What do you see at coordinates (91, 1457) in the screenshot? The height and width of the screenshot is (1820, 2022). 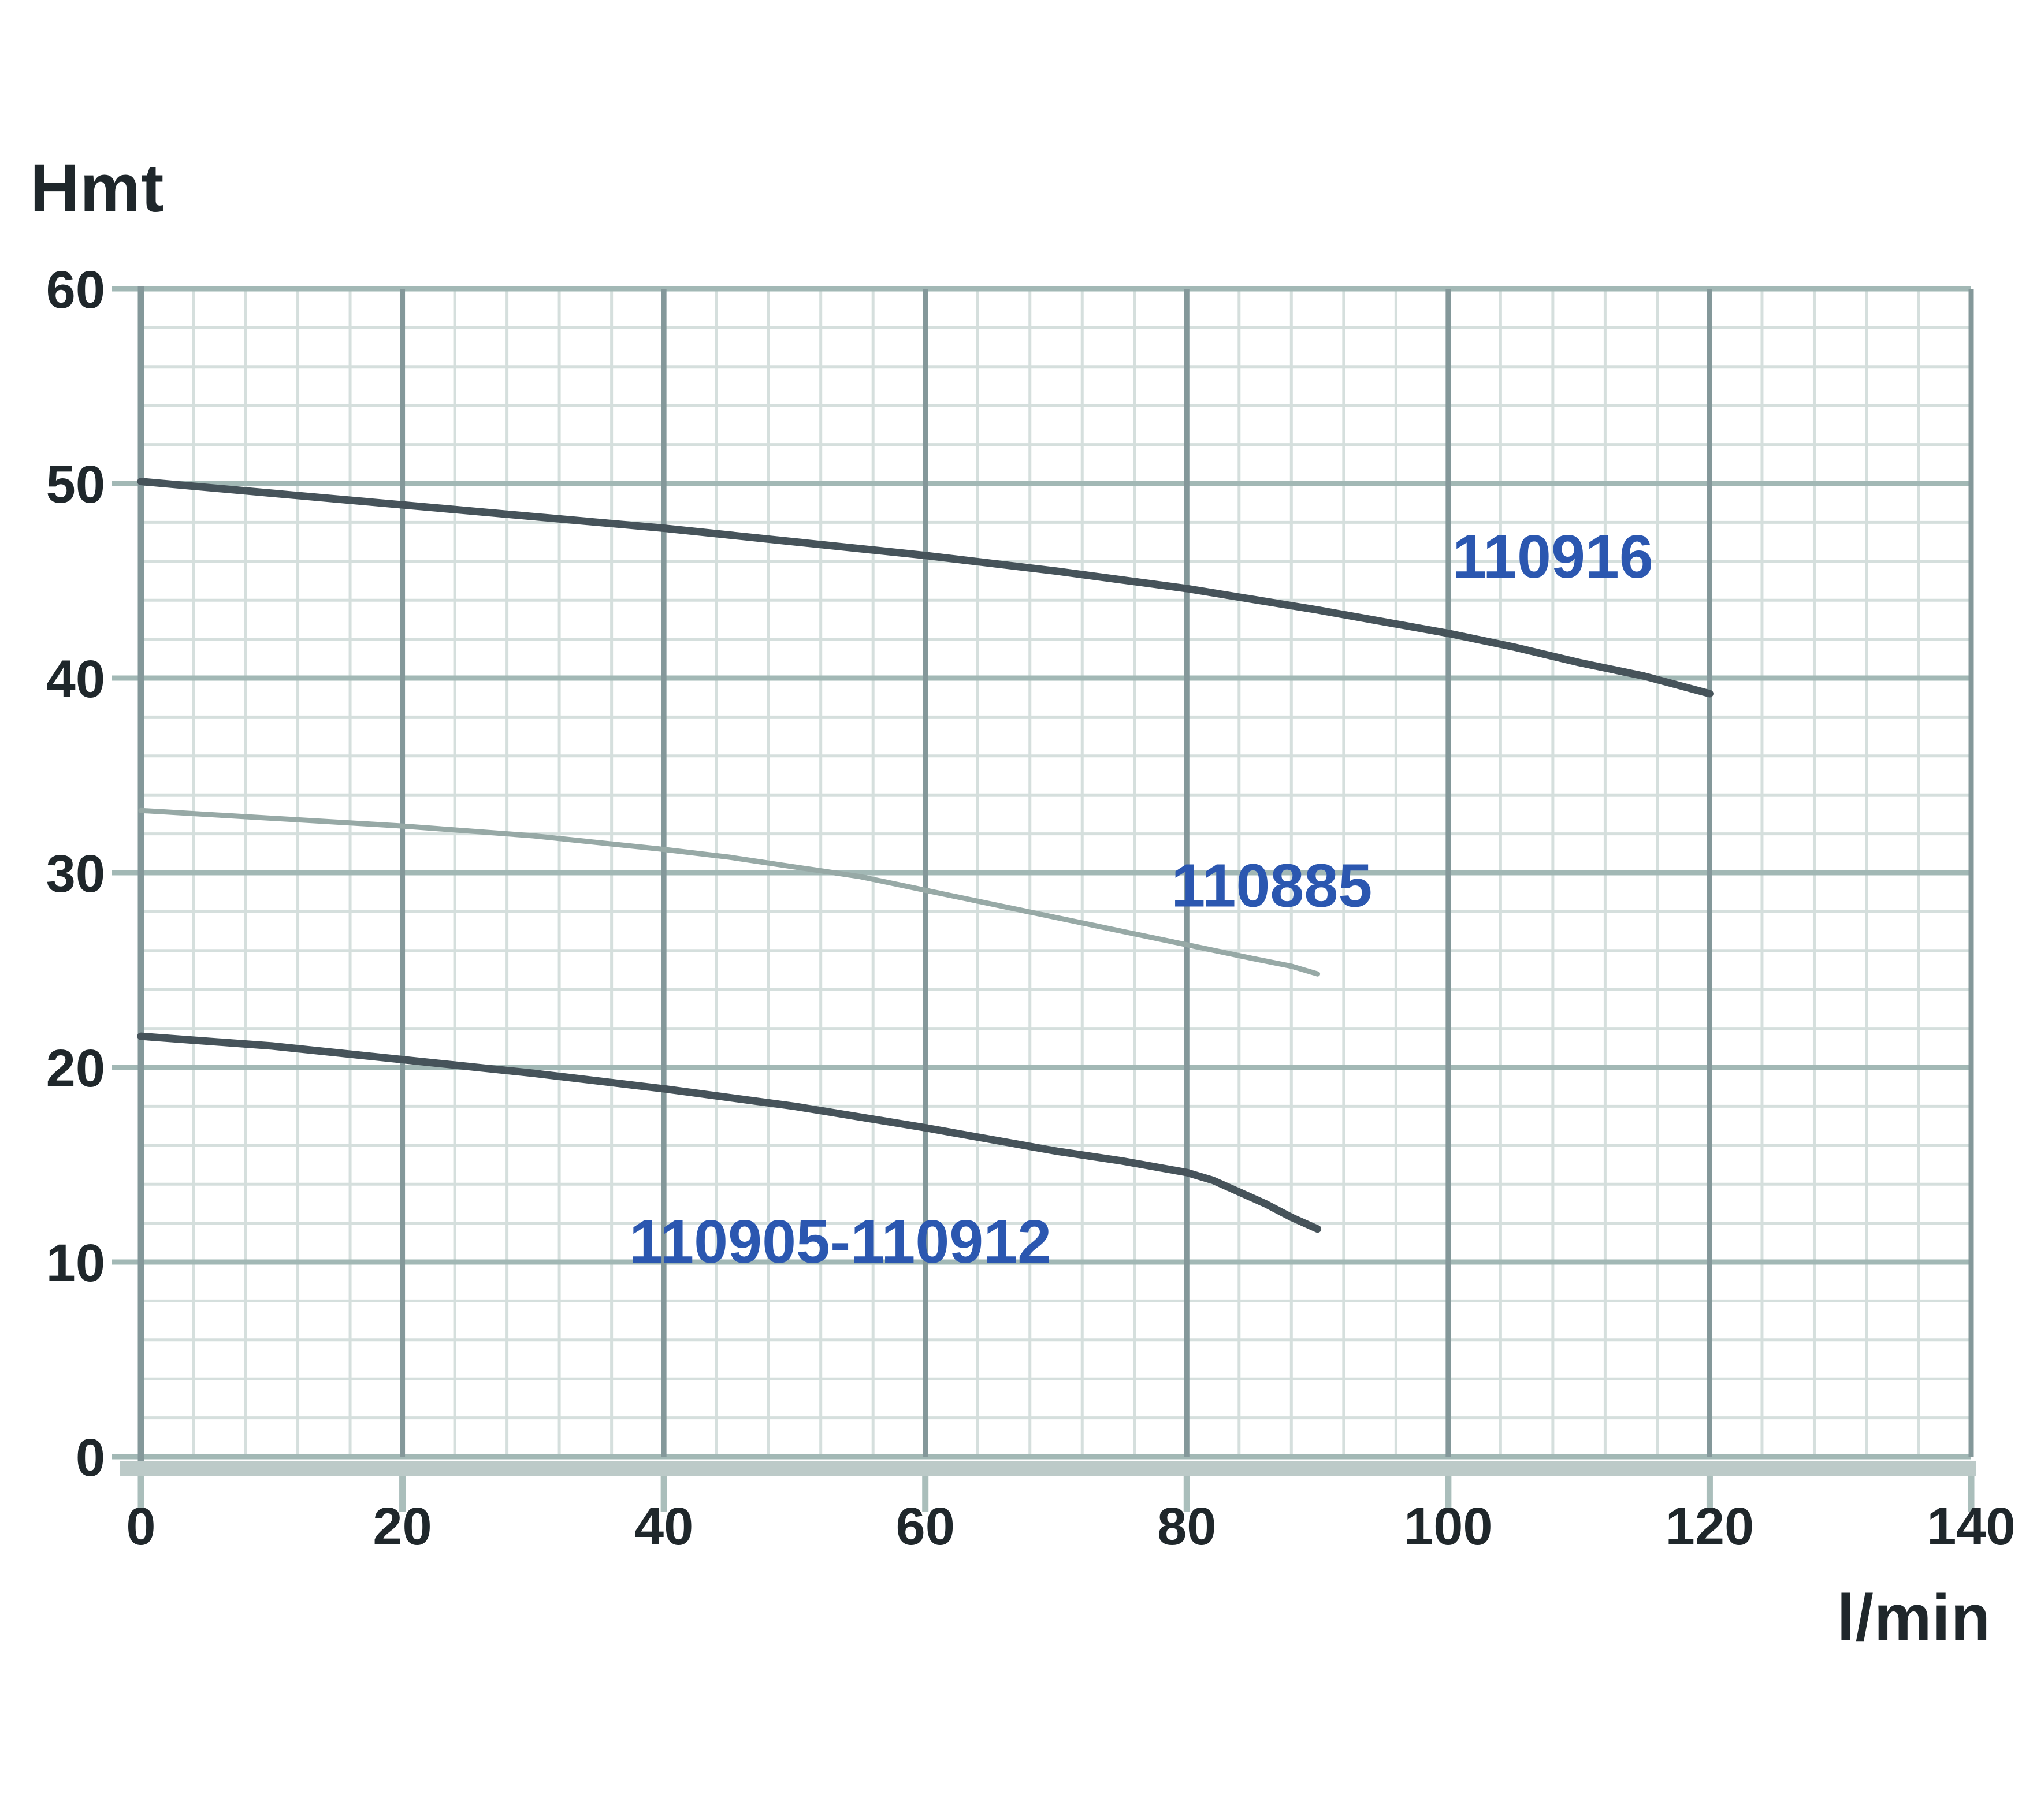 I see `y-tick-label: 0` at bounding box center [91, 1457].